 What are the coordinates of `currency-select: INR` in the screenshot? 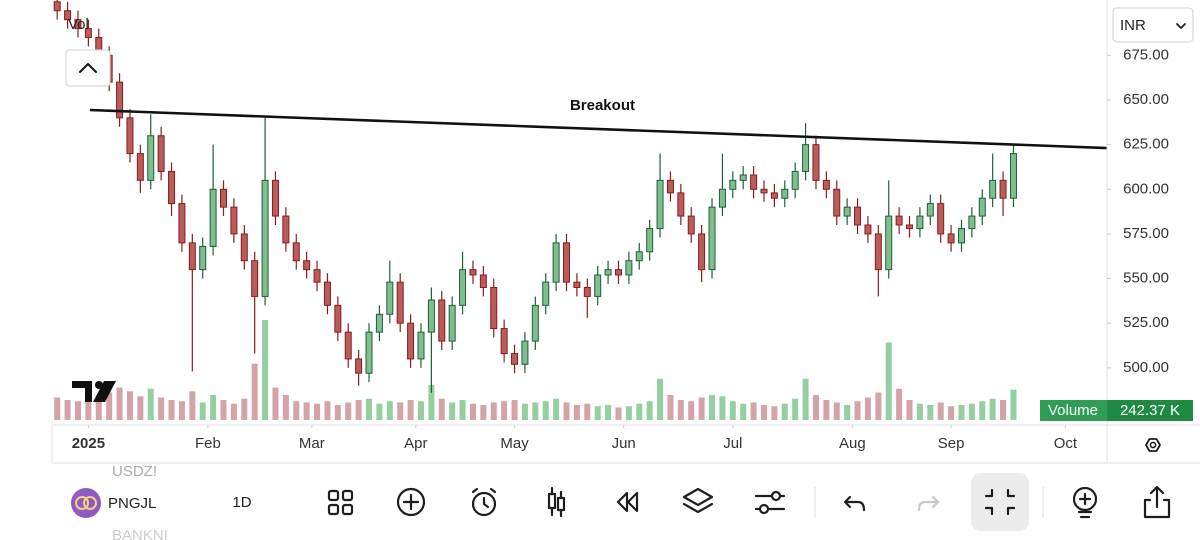 It's located at (1153, 25).